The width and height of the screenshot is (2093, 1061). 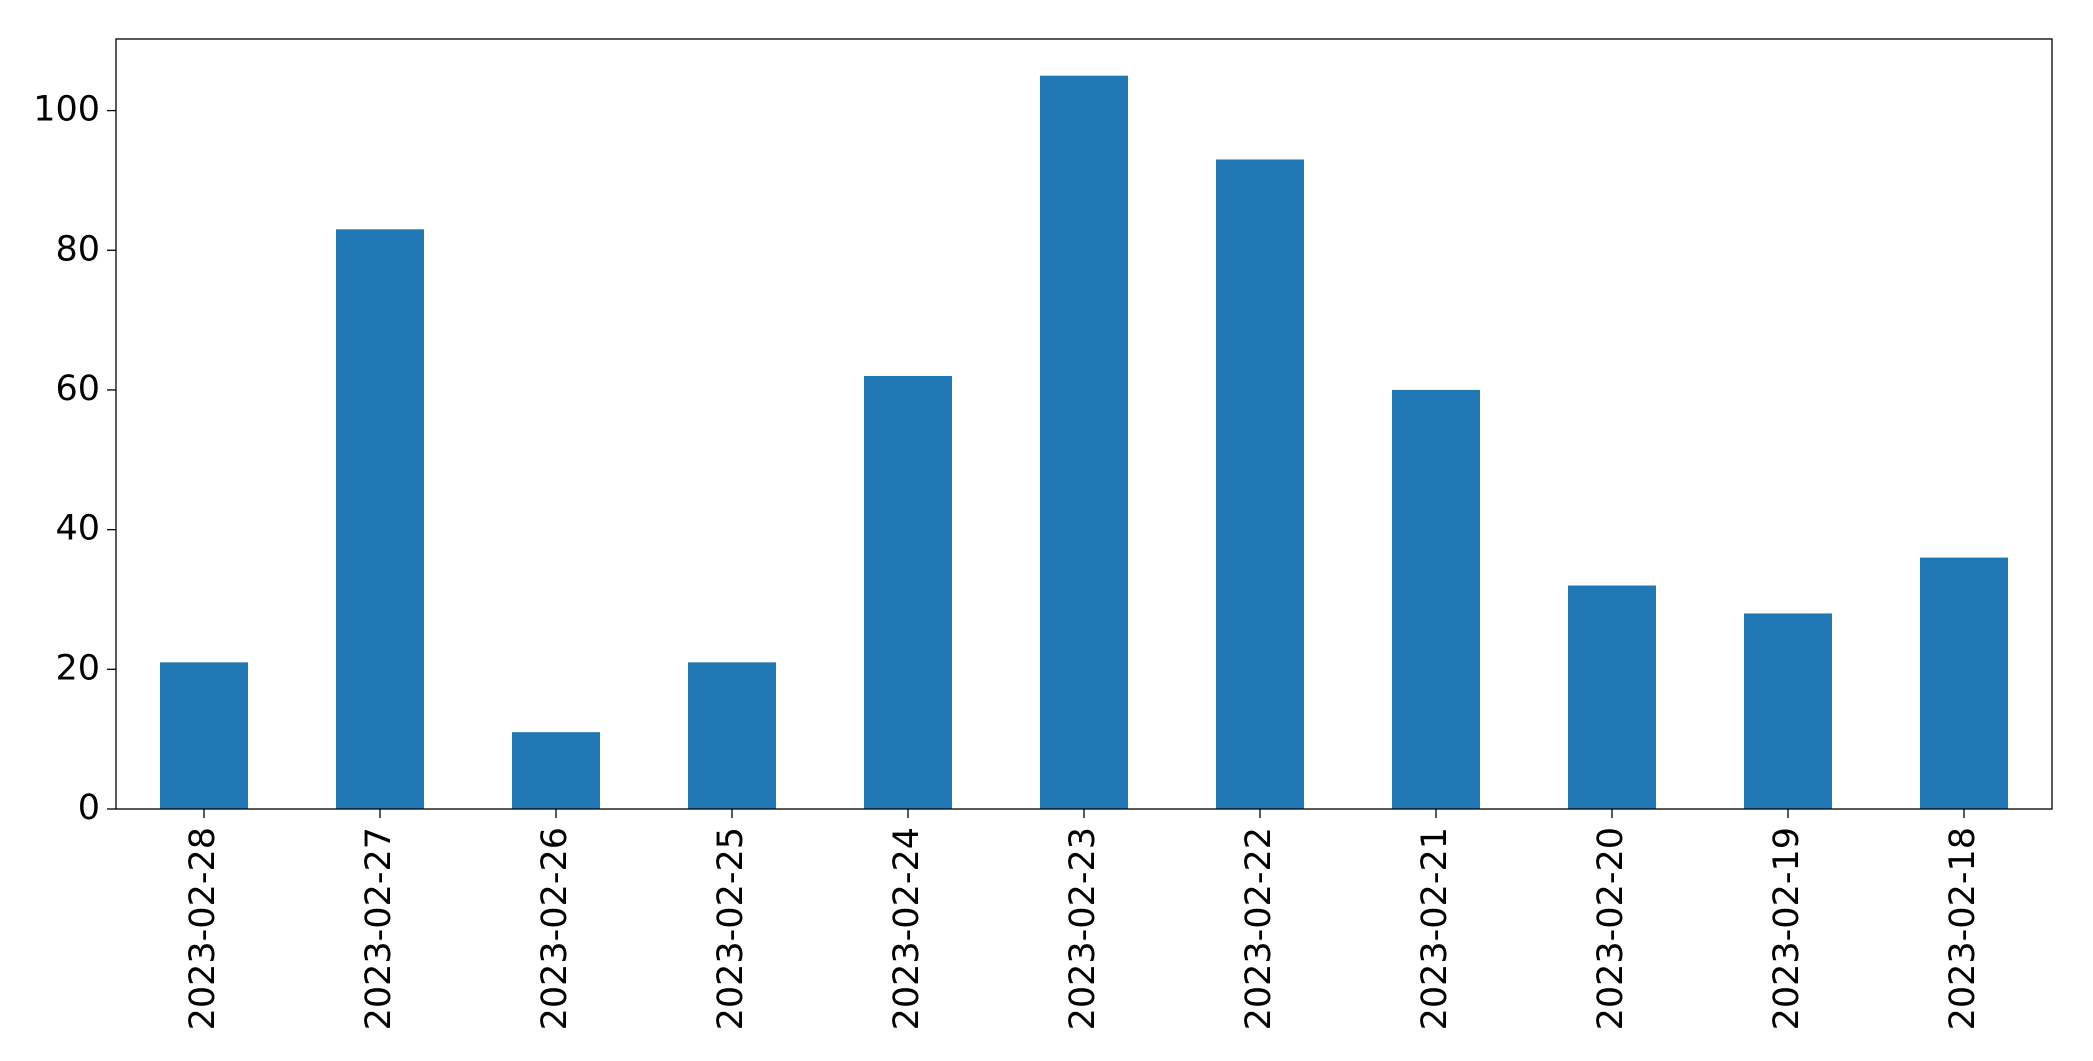 I want to click on y-tick-label: 80, so click(x=77, y=249).